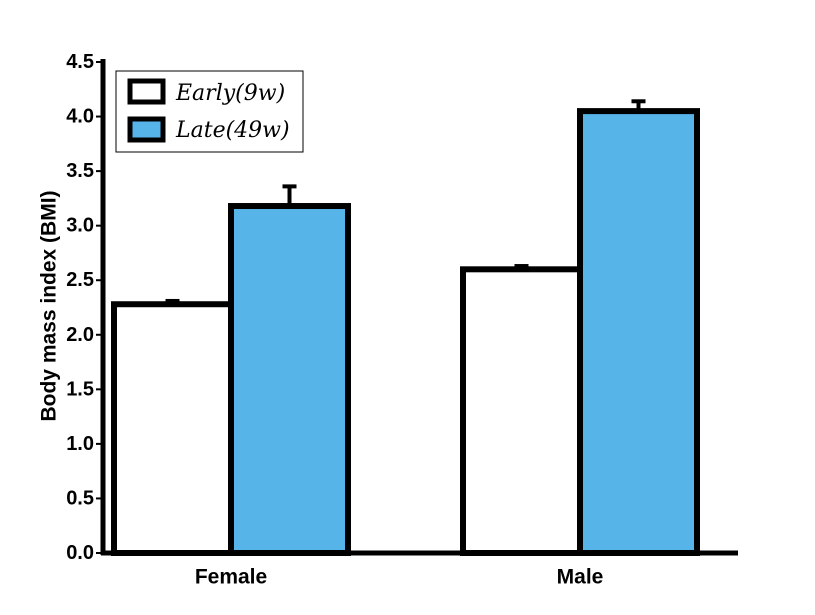  What do you see at coordinates (80, 553) in the screenshot?
I see `y-tick-label: 0.0` at bounding box center [80, 553].